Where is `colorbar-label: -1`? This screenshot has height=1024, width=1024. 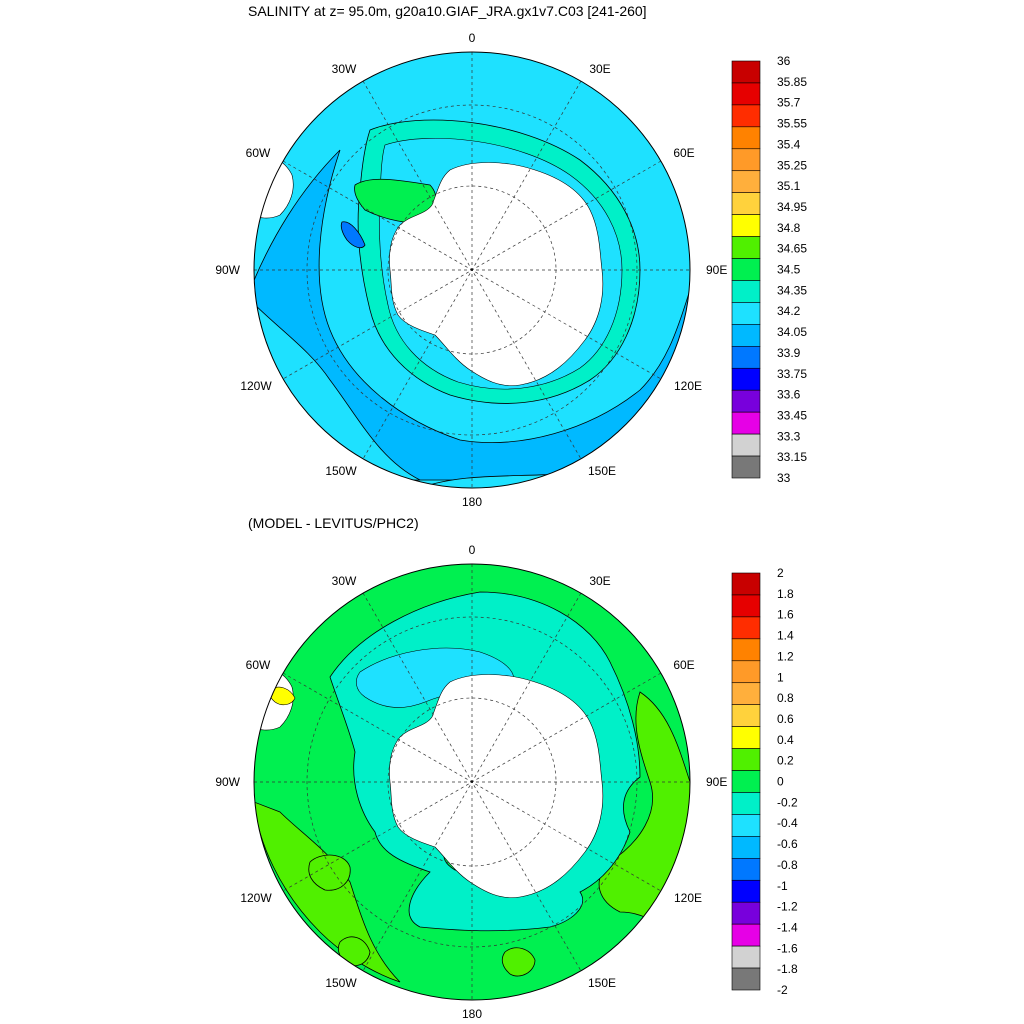
colorbar-label: -1 is located at coordinates (782, 886).